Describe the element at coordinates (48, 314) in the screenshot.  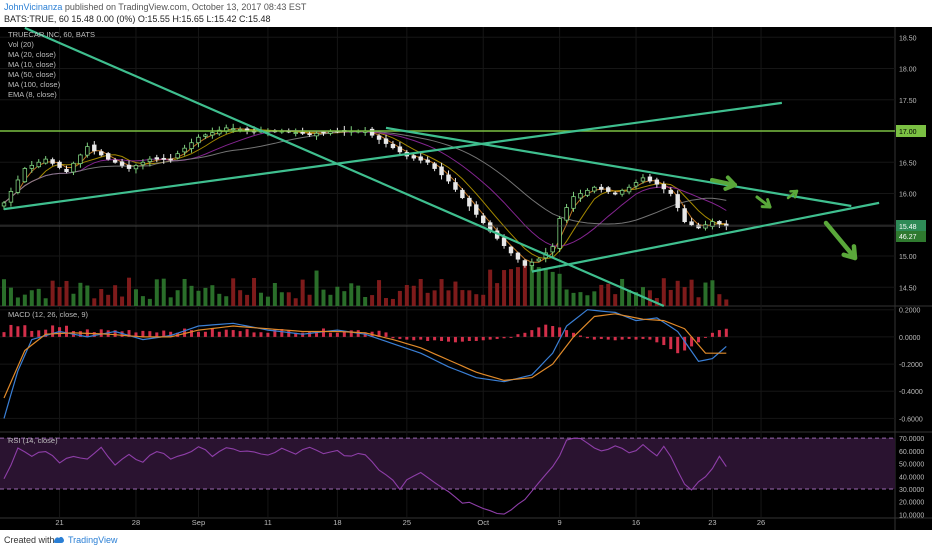
I see `macd-legend: MACD (12, 26, close, 9)` at that location.